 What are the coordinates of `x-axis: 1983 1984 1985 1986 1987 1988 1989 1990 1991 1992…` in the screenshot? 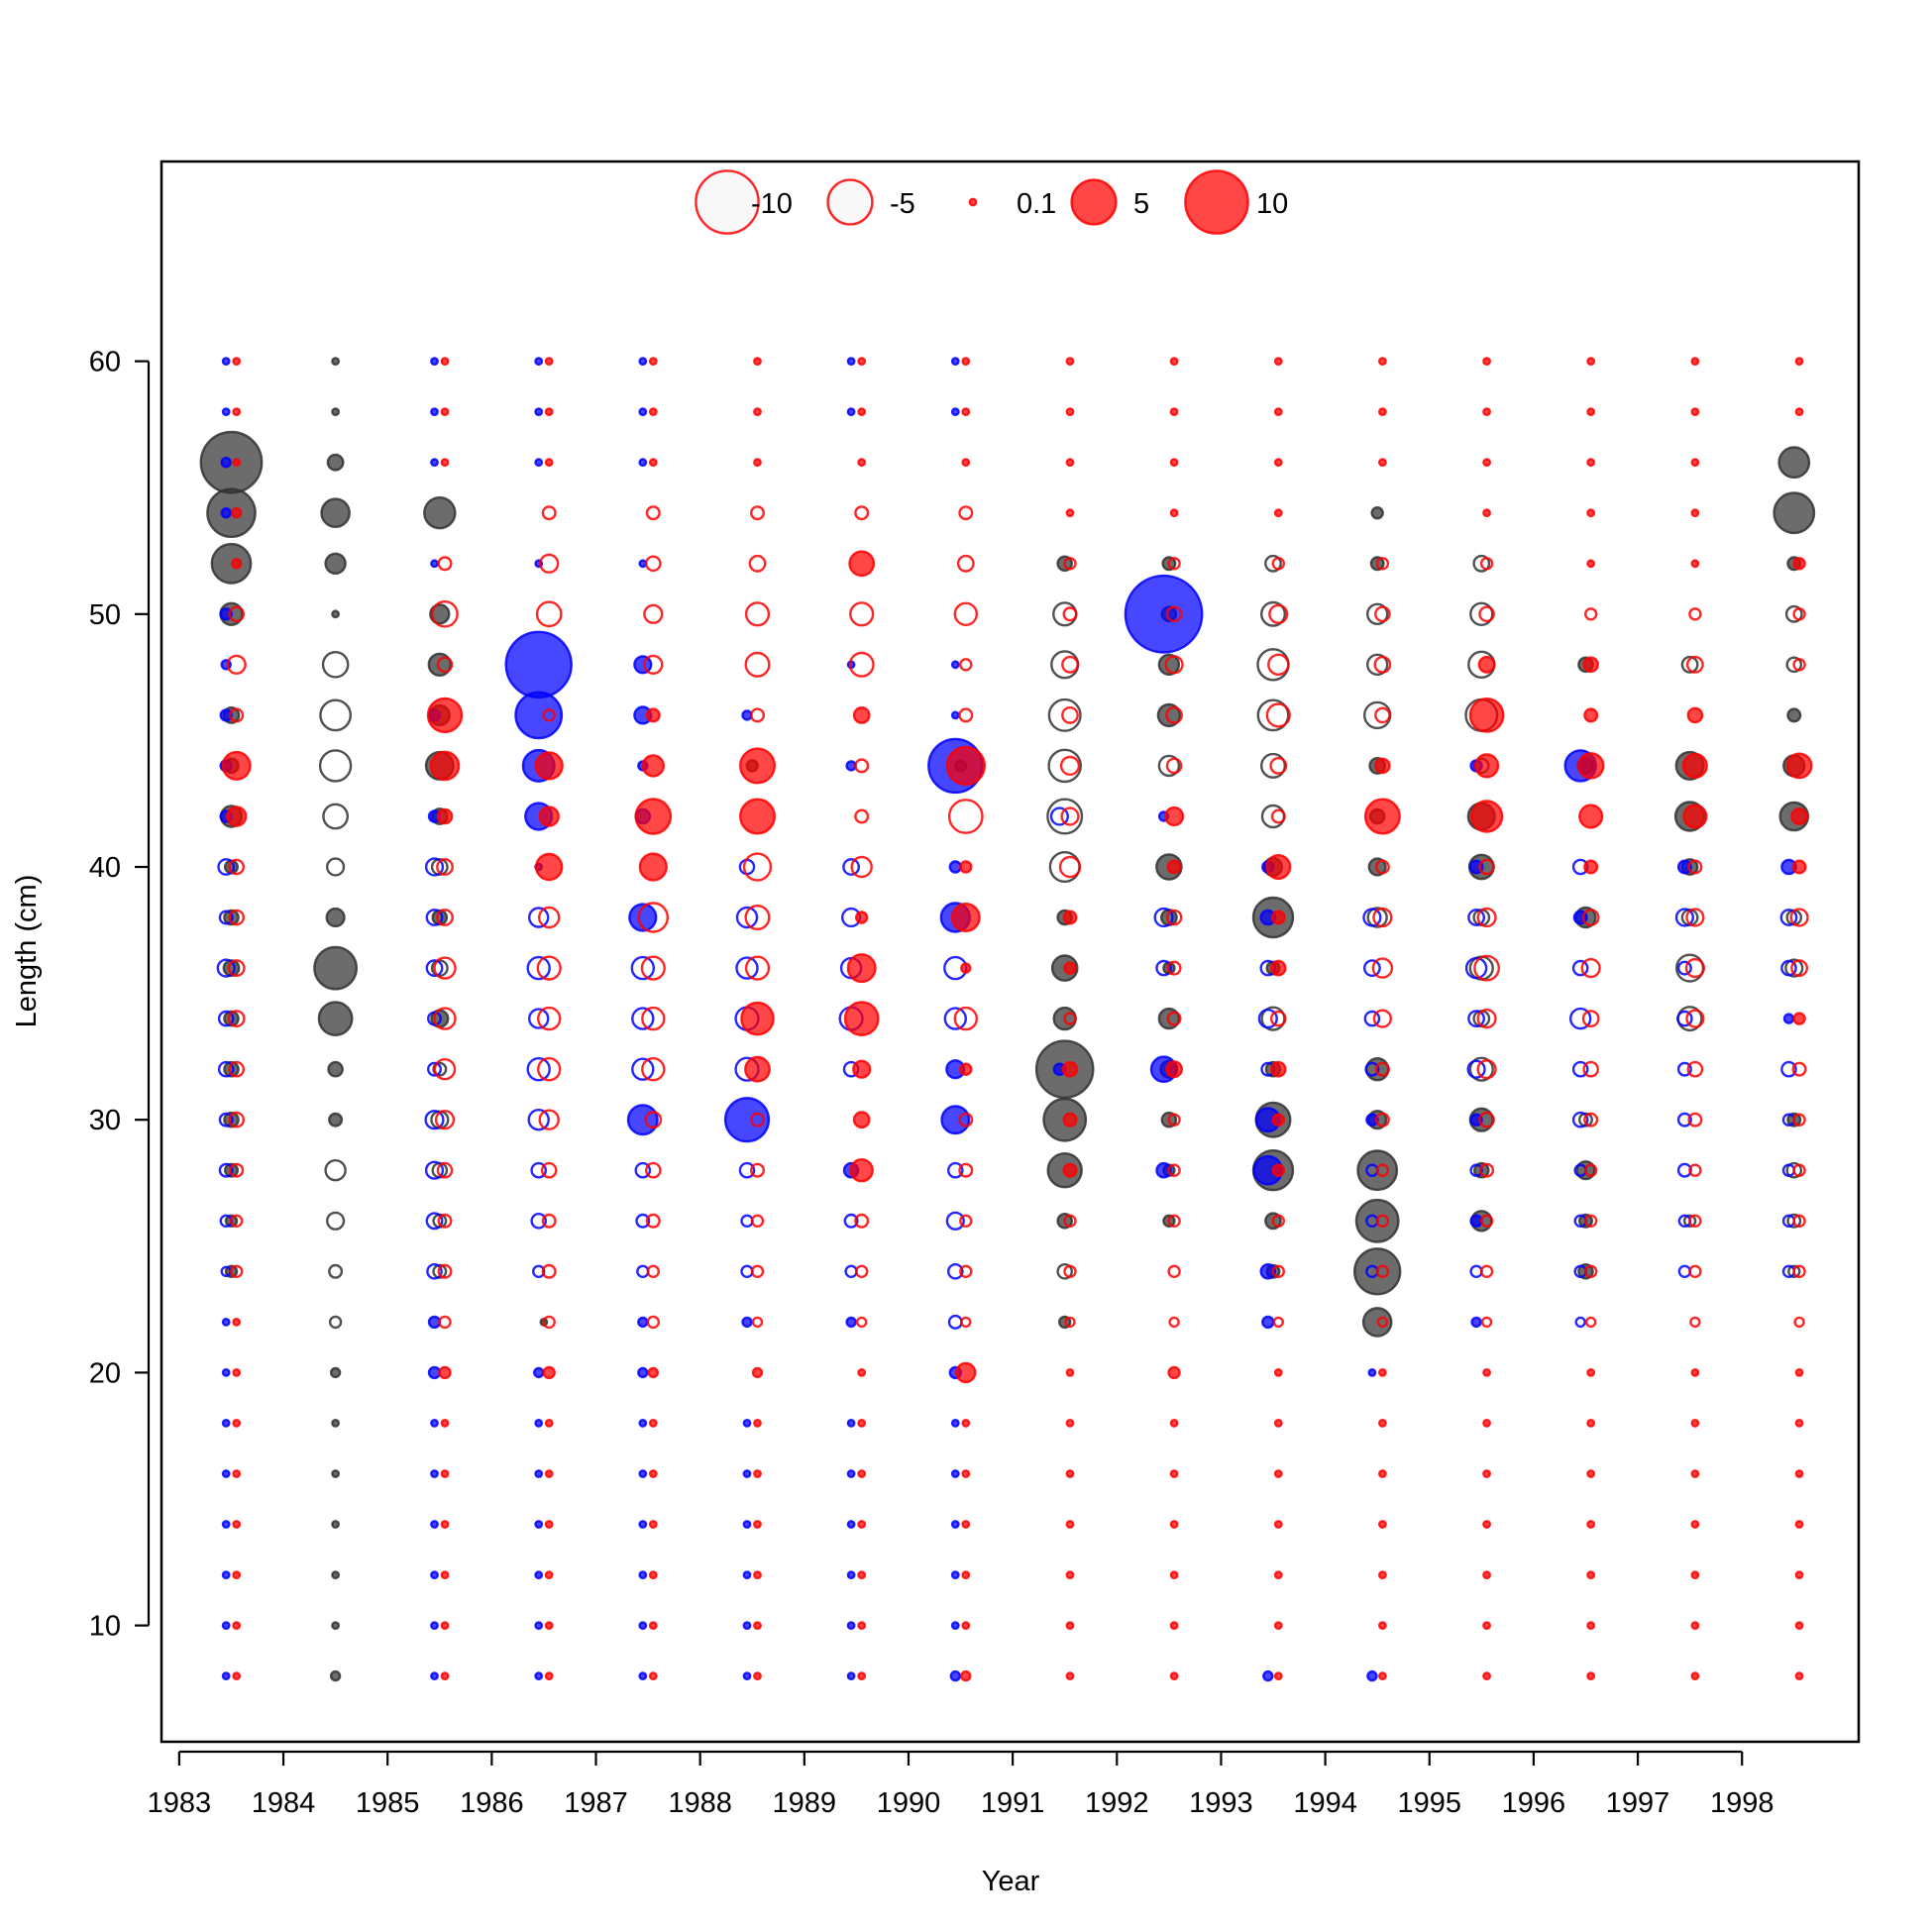 It's located at (960, 1784).